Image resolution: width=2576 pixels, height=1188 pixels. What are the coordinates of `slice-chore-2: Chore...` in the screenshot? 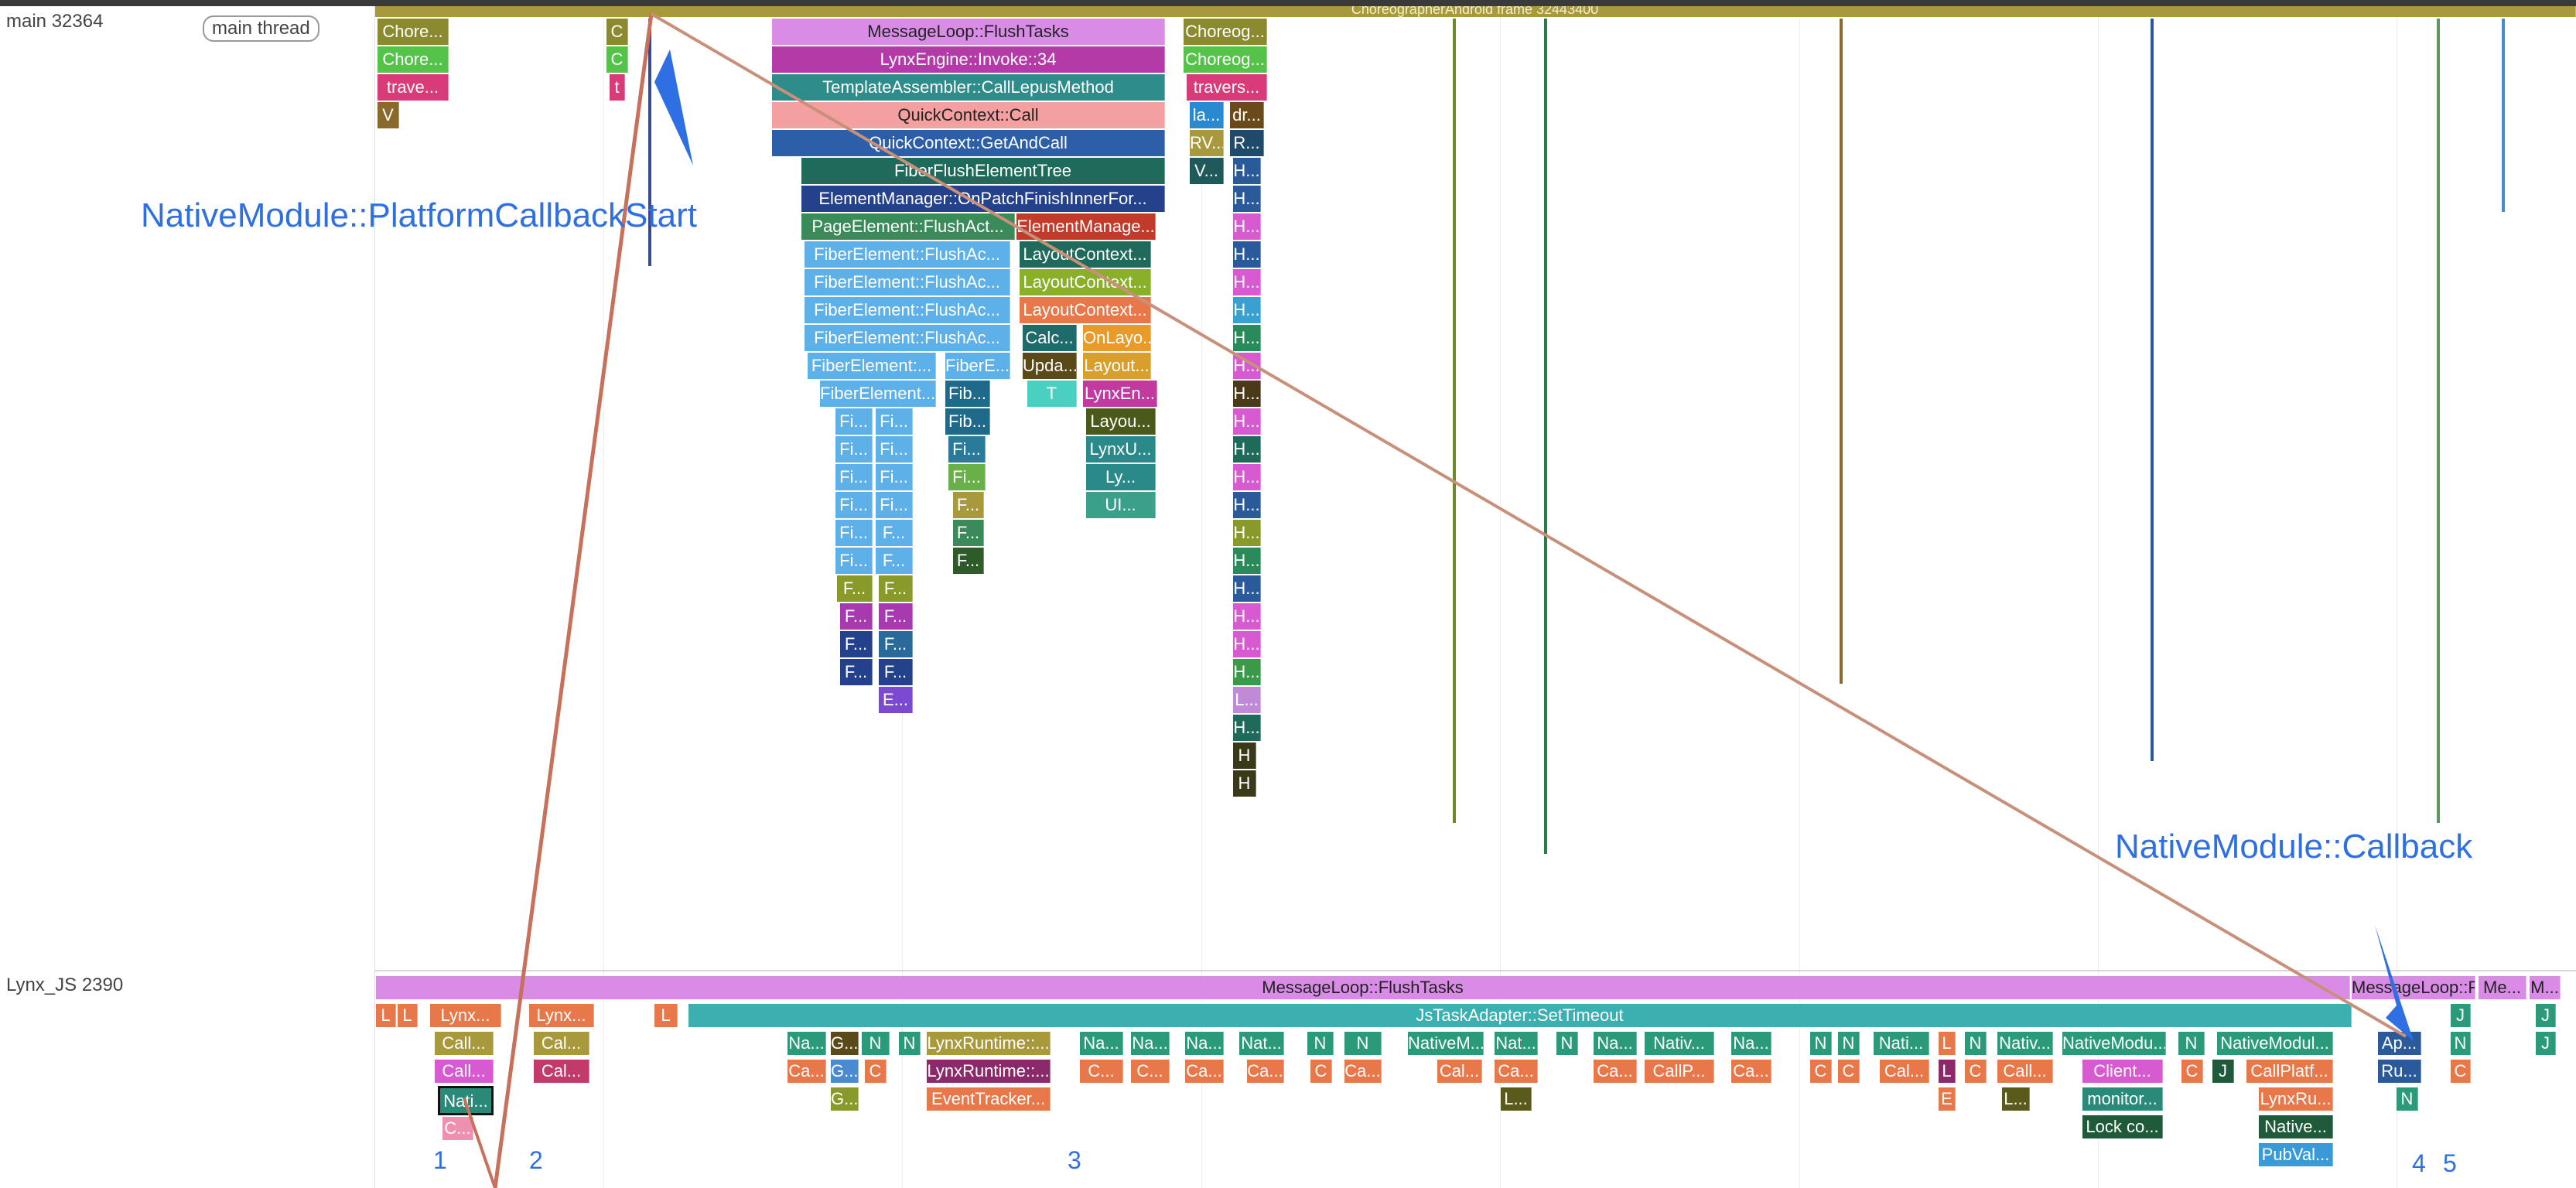 It's located at (413, 60).